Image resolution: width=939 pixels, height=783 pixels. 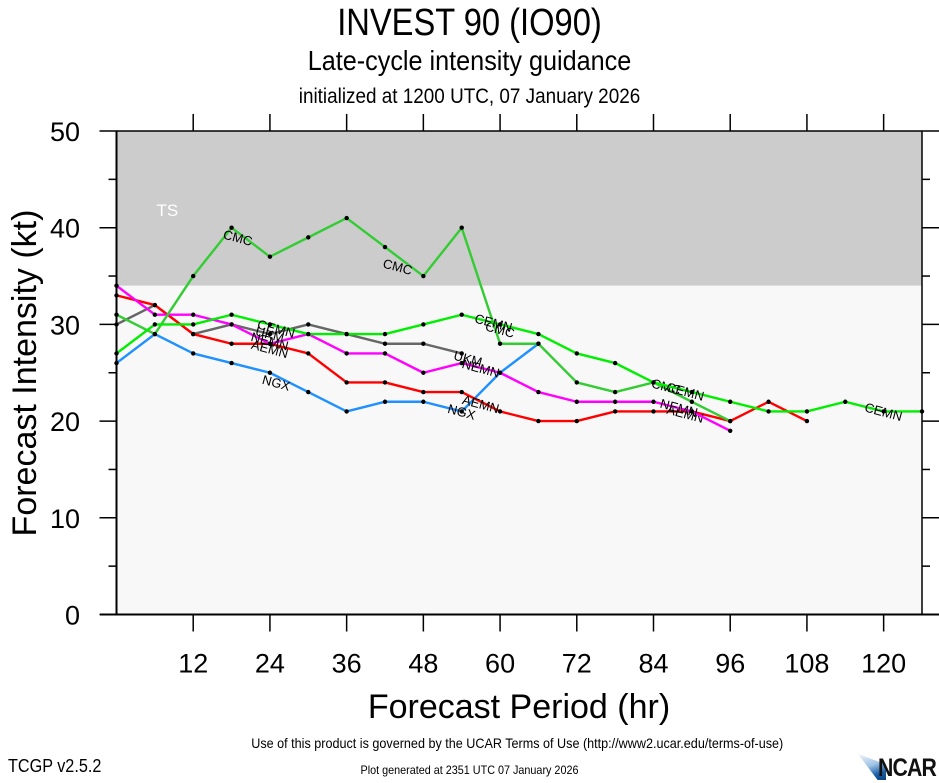 I want to click on y-tick-label: 0, so click(x=72, y=616).